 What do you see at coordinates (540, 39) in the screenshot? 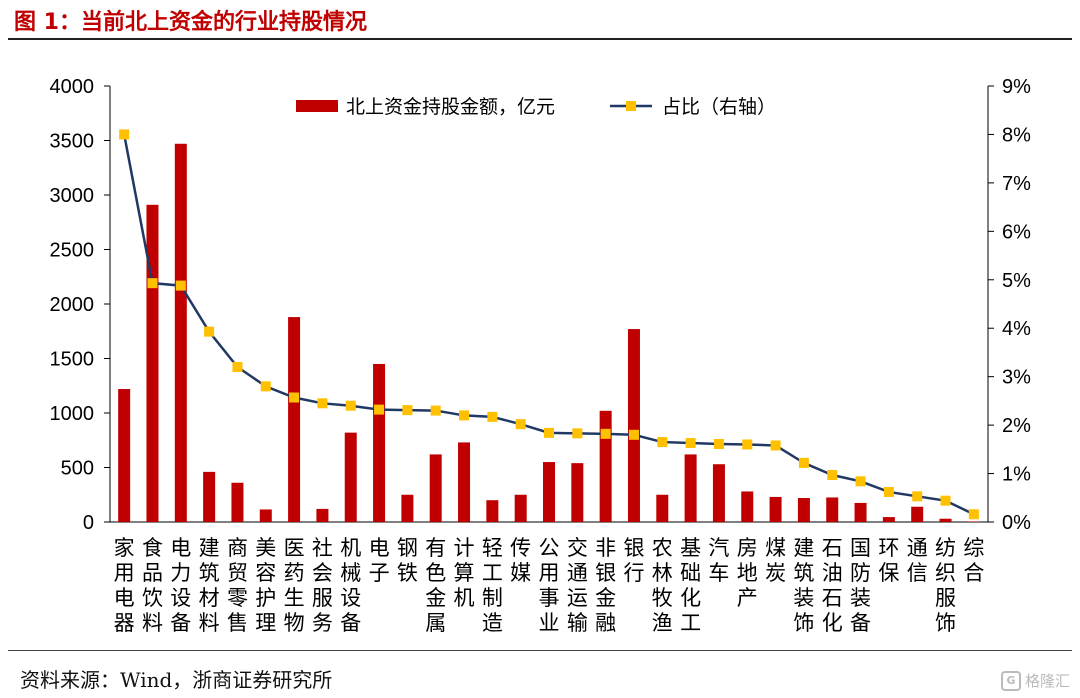
I see `title-divider` at bounding box center [540, 39].